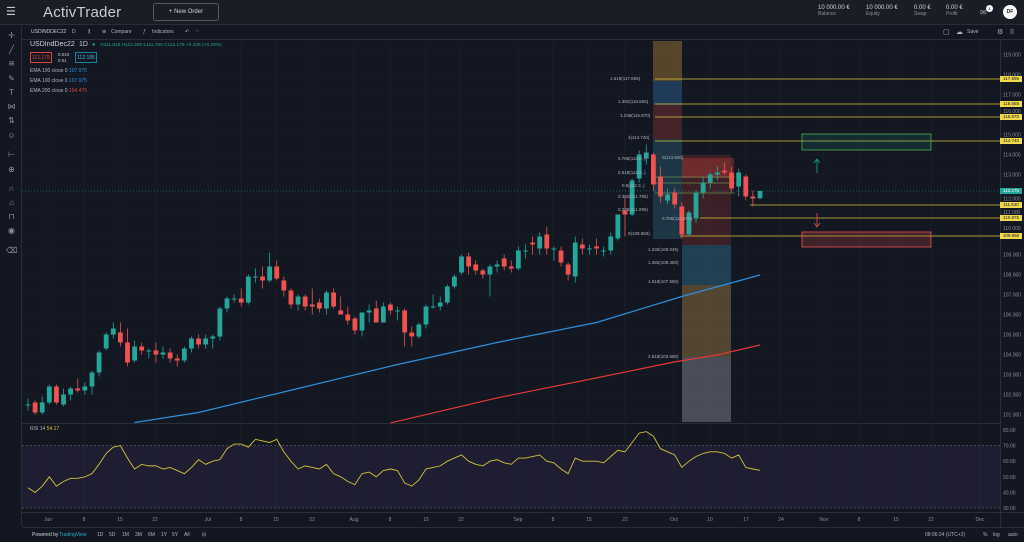 This screenshot has width=1024, height=542. I want to click on equity-label: Equity, so click(873, 14).